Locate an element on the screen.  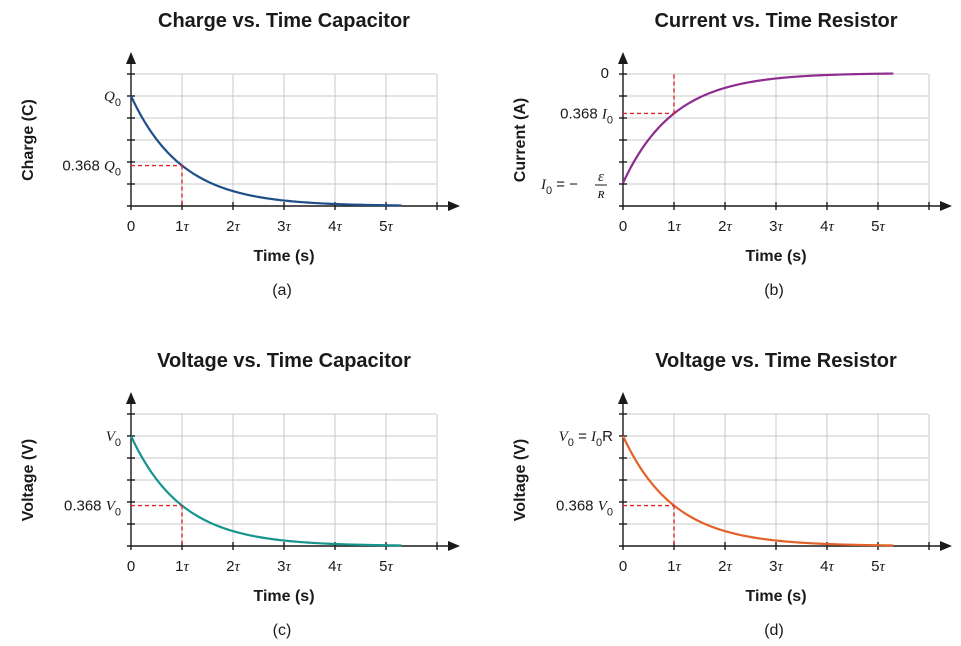
y-label-top: V0 = I0R is located at coordinates (586, 438).